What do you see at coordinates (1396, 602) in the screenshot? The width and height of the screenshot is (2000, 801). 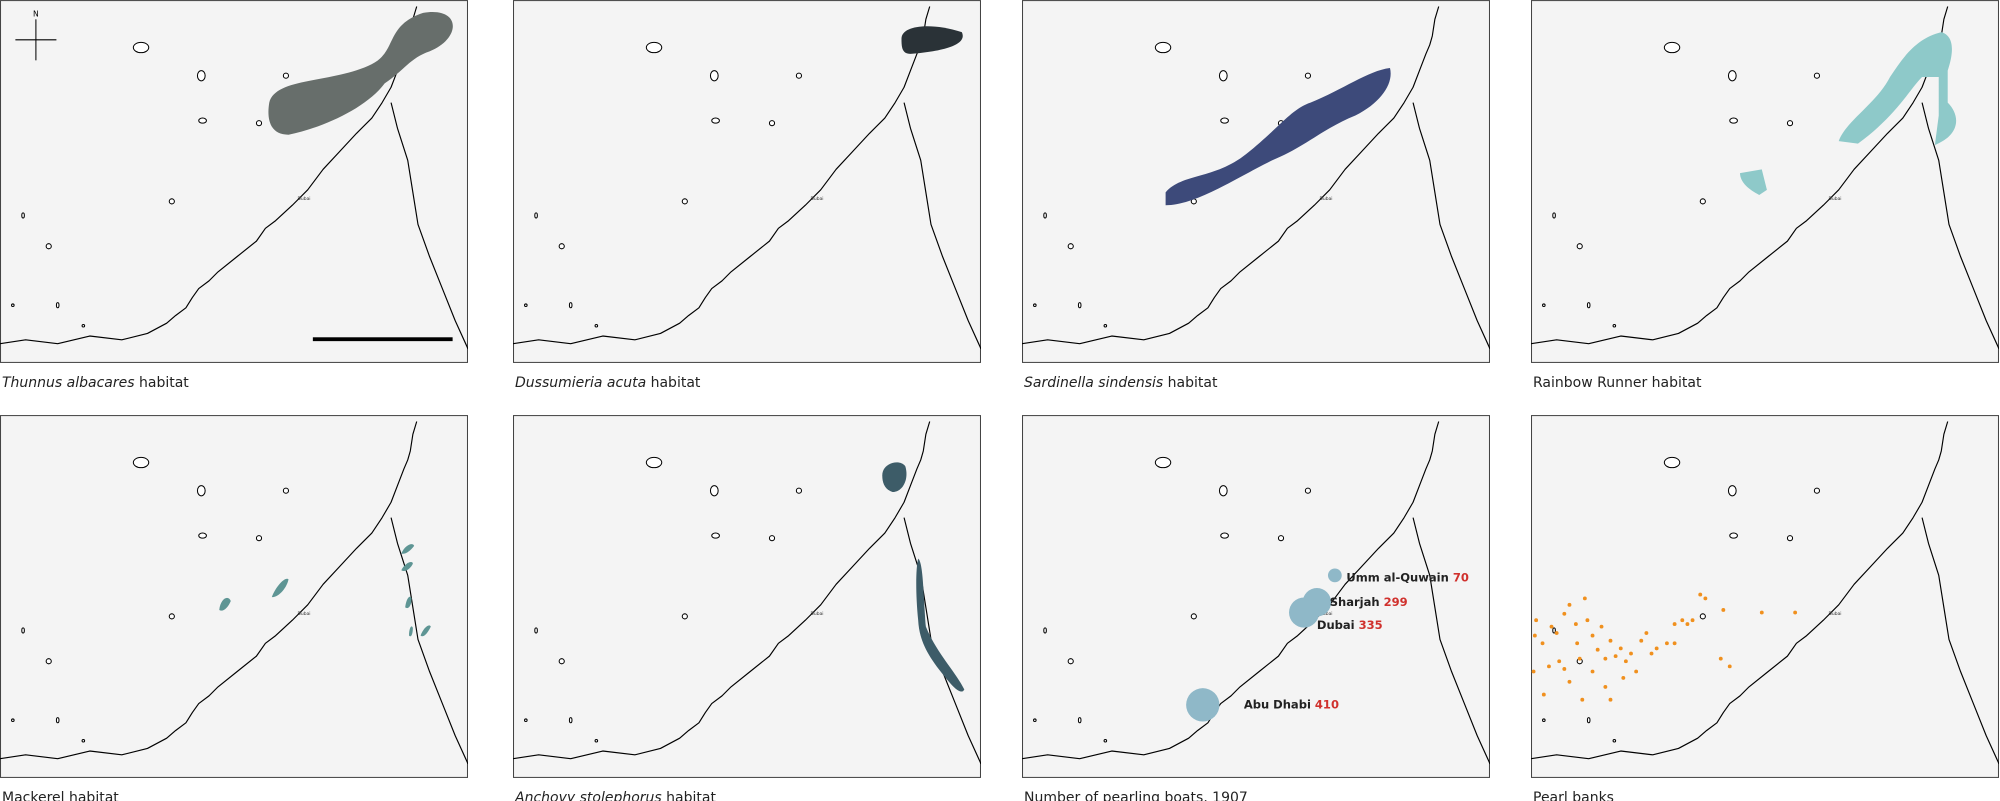 I see `boat-count: 299` at bounding box center [1396, 602].